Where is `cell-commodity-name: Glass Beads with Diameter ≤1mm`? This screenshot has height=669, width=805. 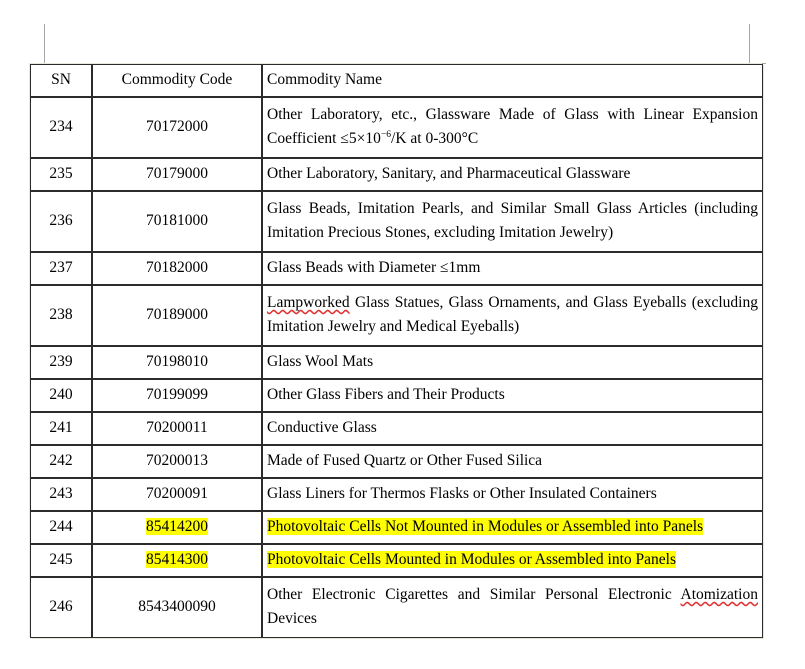 cell-commodity-name: Glass Beads with Diameter ≤1mm is located at coordinates (512, 268).